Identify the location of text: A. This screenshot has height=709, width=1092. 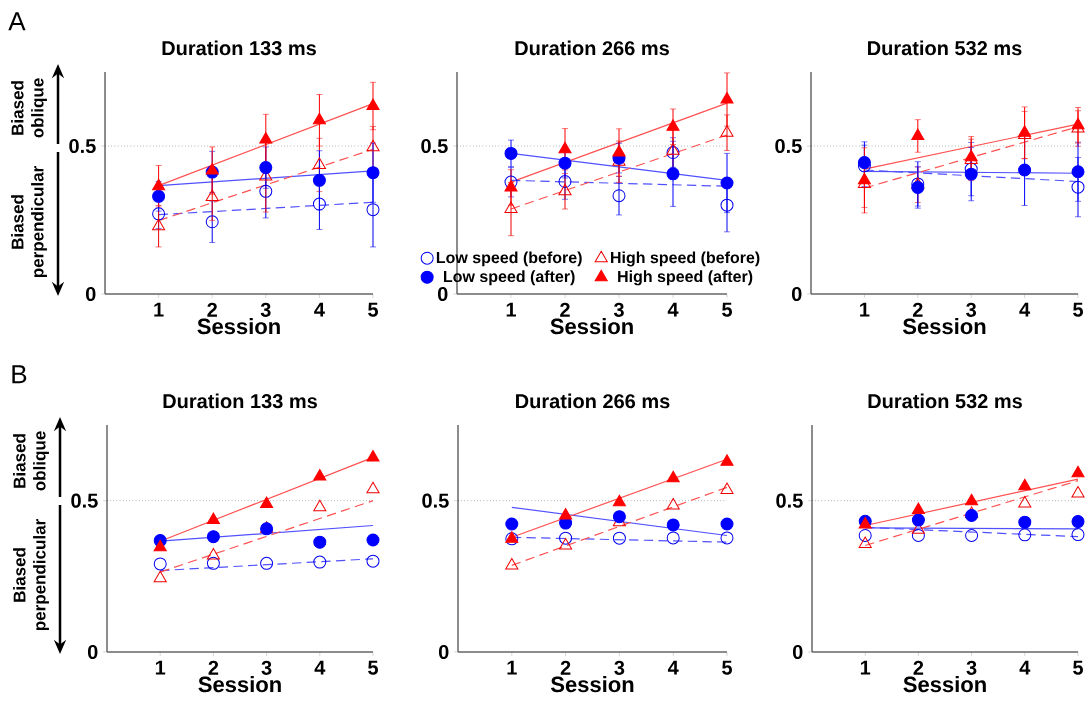
(17, 21).